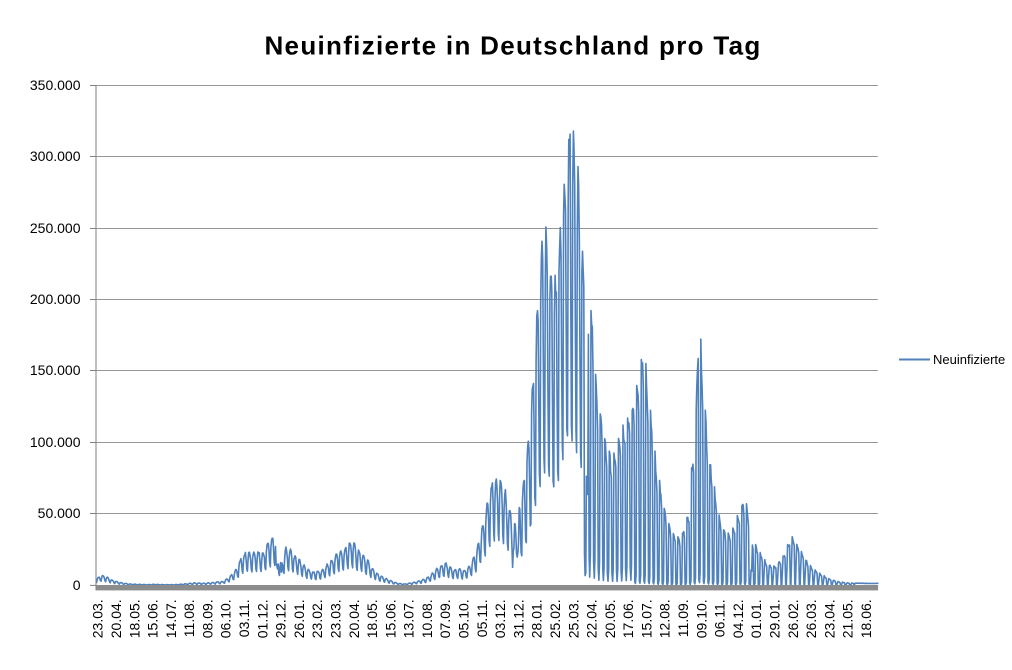 The image size is (1012, 670). What do you see at coordinates (281, 618) in the screenshot?
I see `svg-text: 29.12.` at bounding box center [281, 618].